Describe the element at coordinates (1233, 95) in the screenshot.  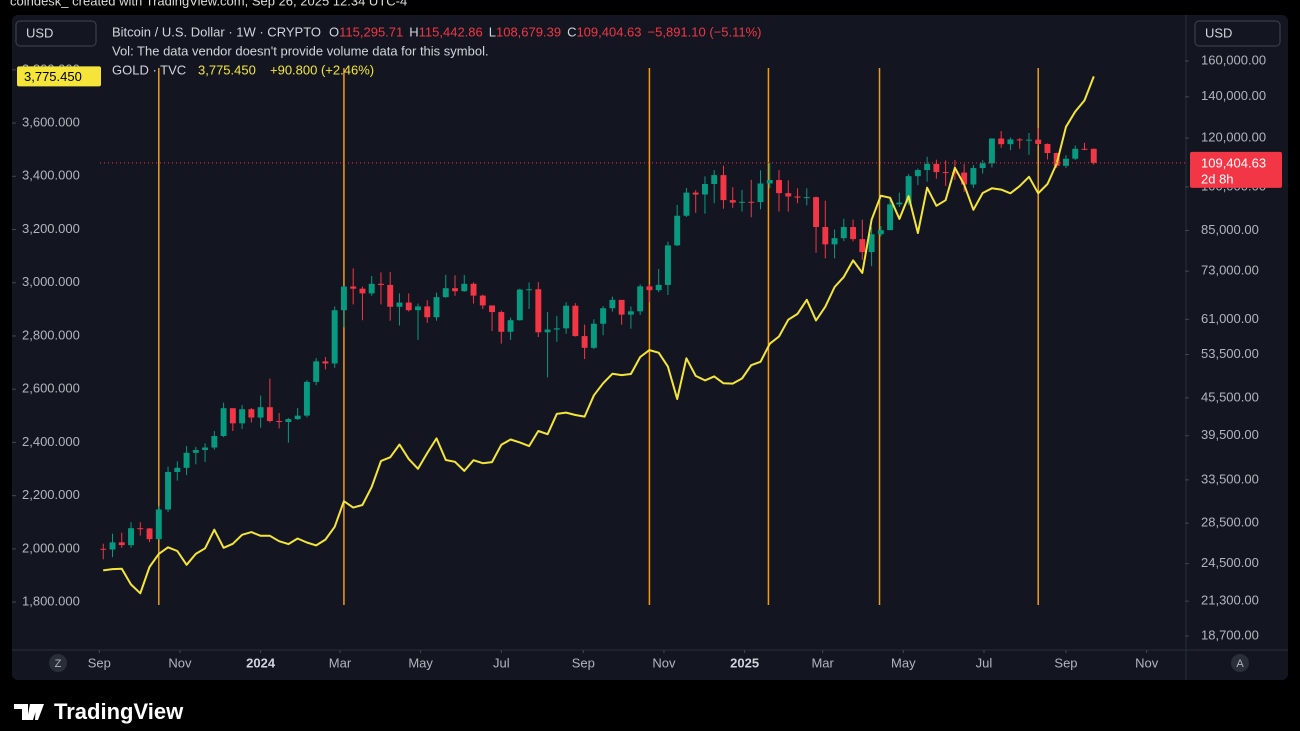
I see `y2-tick-label: 140,000.00` at that location.